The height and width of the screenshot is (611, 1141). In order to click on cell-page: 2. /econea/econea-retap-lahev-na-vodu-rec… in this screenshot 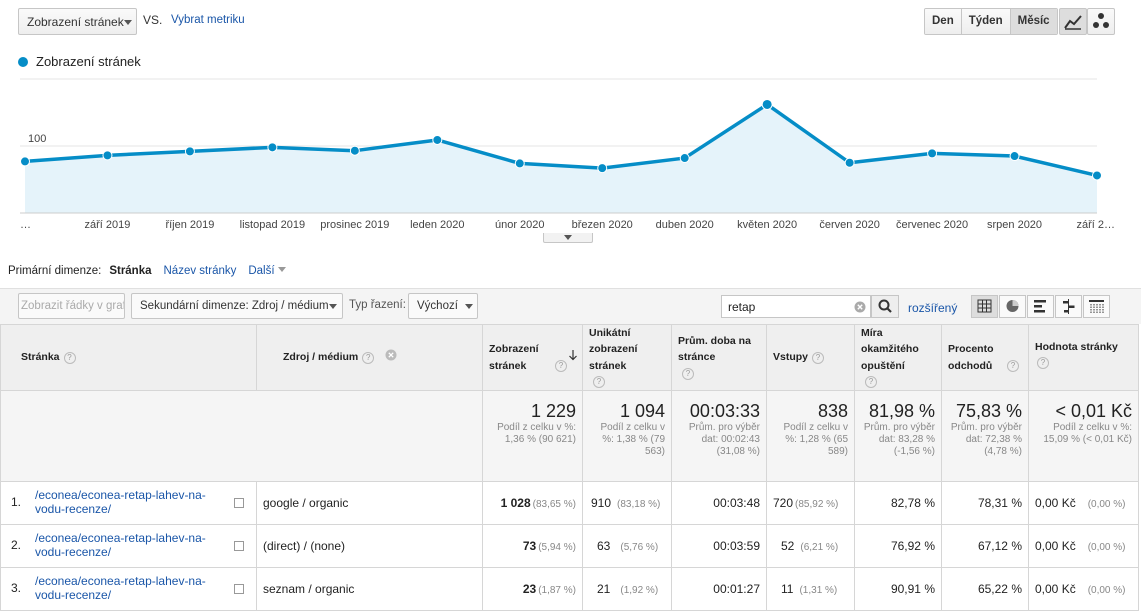, I will do `click(128, 546)`.